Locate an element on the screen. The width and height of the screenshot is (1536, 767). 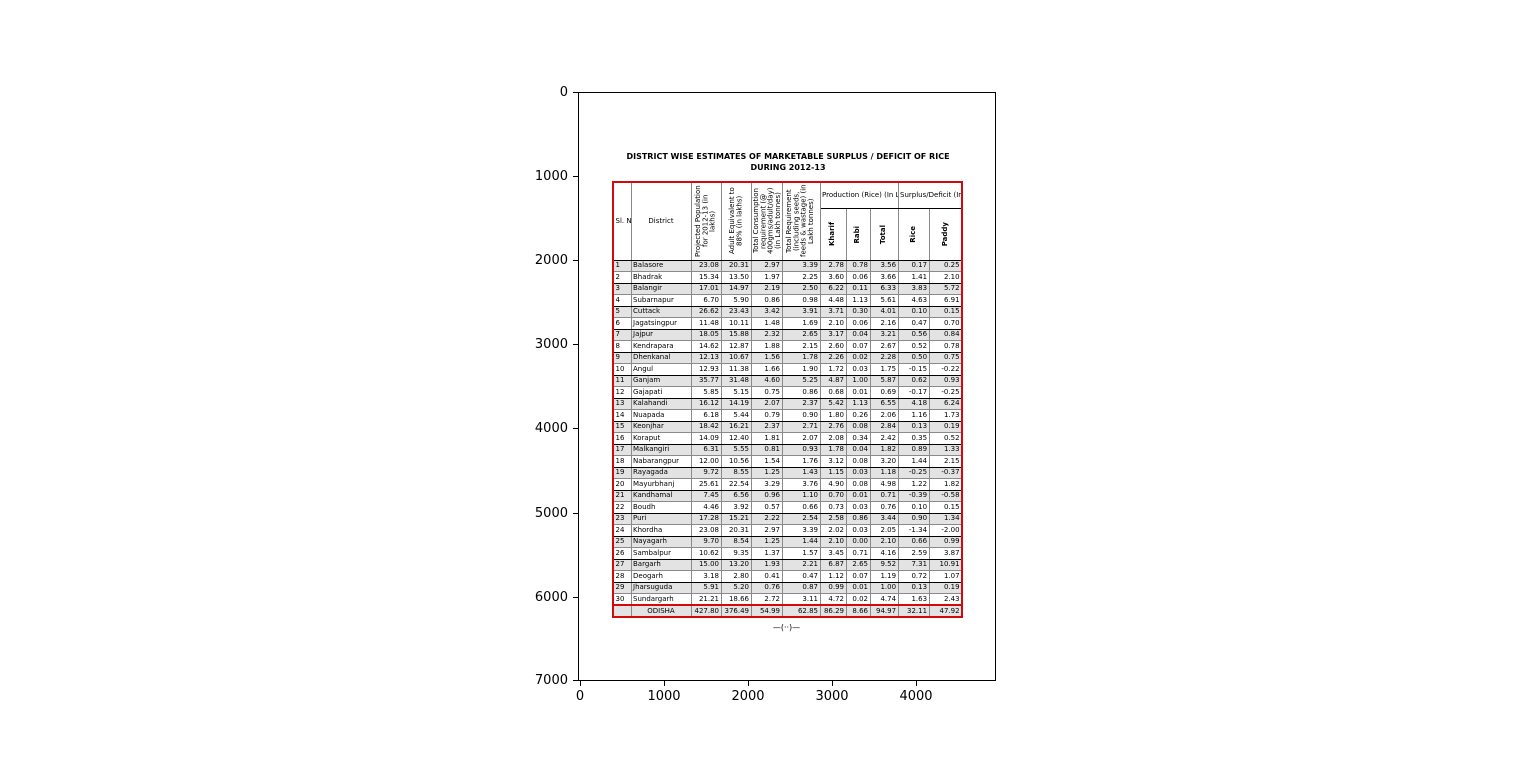
table-cell: 8 is located at coordinates (622, 346).